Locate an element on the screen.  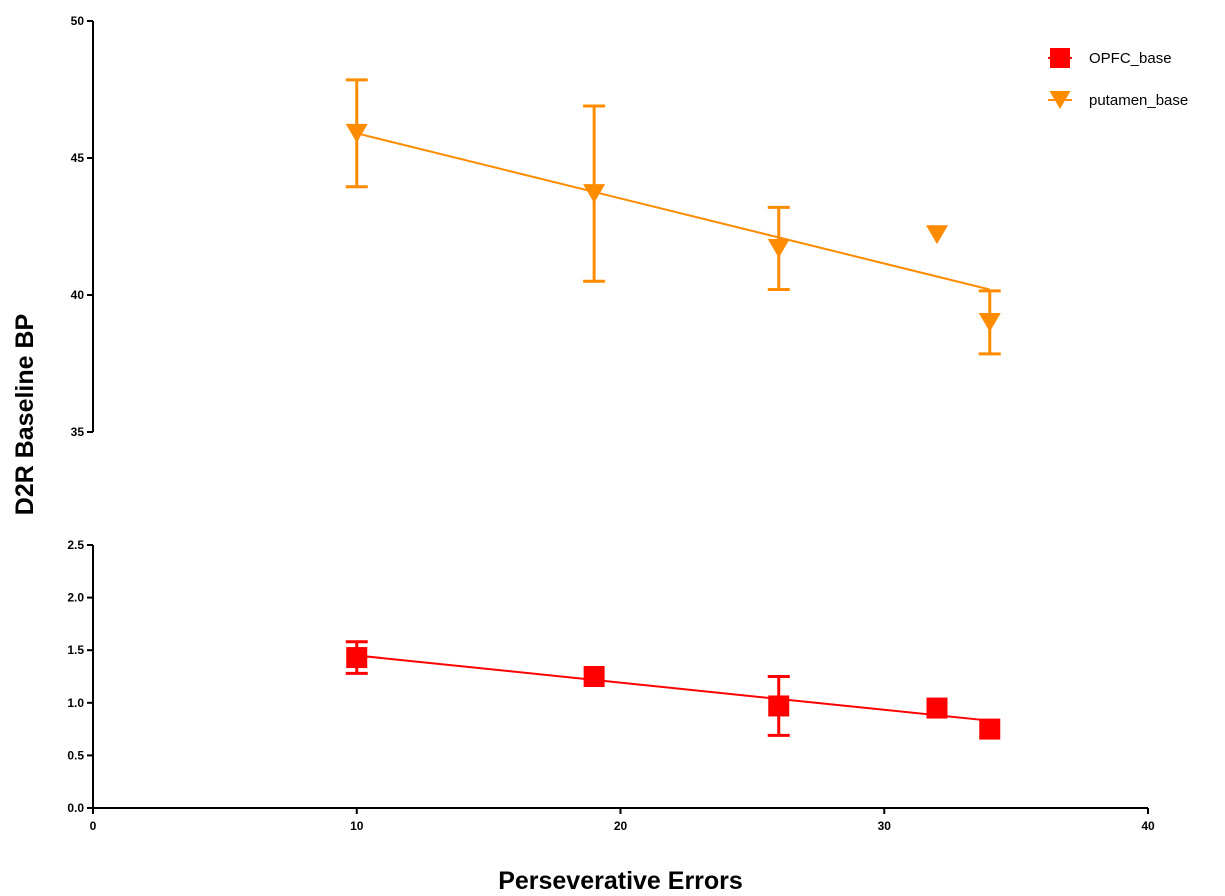
legend-item-putamen-base: putamen_base is located at coordinates (1118, 100).